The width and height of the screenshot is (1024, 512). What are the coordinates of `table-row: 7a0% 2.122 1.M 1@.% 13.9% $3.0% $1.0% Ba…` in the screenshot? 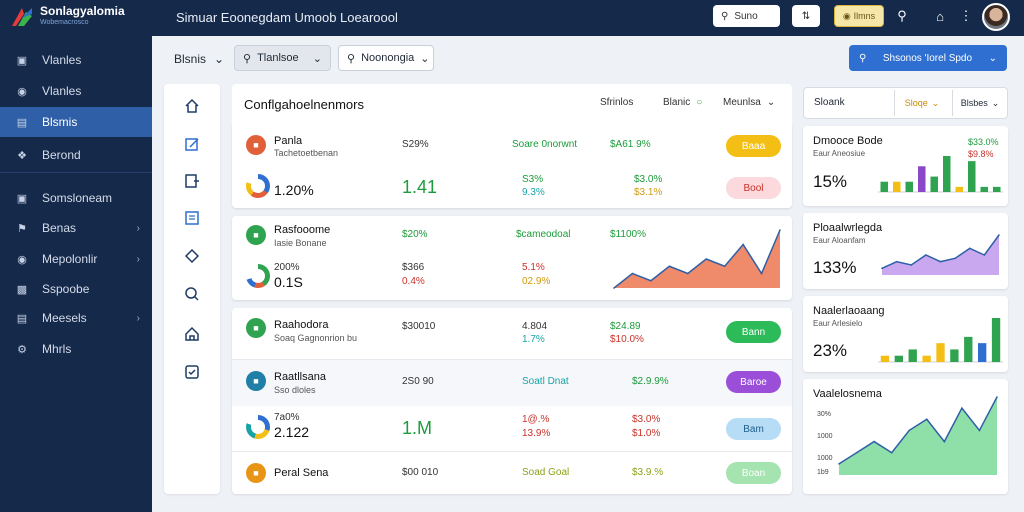 It's located at (512, 429).